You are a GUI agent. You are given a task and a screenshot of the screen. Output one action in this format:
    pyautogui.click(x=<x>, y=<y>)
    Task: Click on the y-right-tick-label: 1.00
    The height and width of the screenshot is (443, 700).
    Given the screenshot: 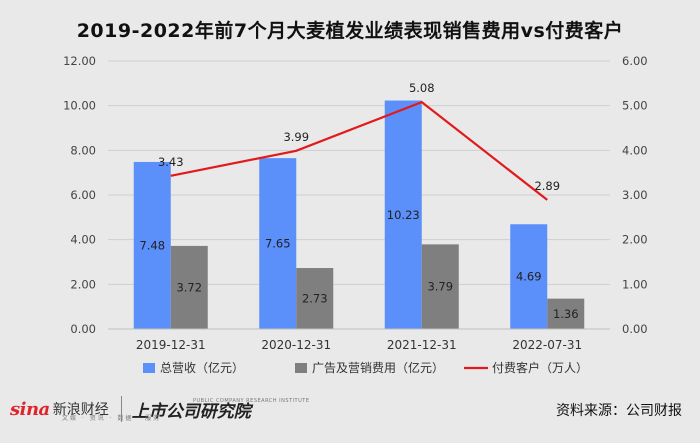 What is the action you would take?
    pyautogui.click(x=635, y=284)
    